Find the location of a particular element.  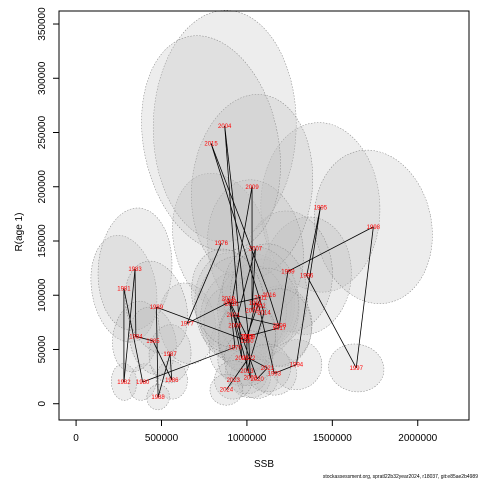

year-label: 1987 is located at coordinates (170, 355).